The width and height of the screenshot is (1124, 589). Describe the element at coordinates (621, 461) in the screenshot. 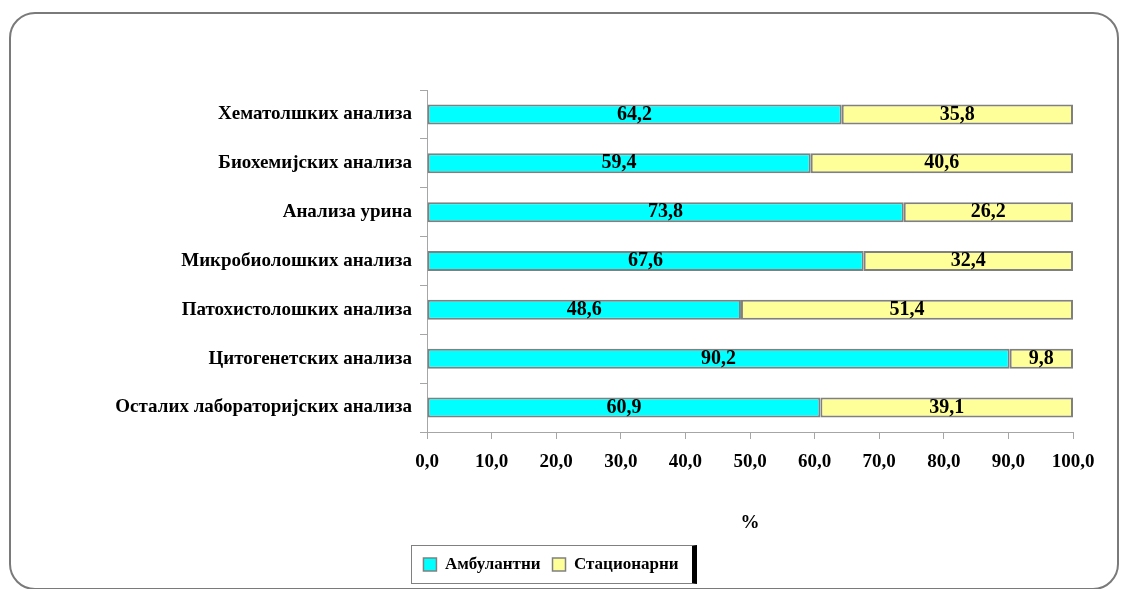

I see `x-tick-label: 30,0` at that location.